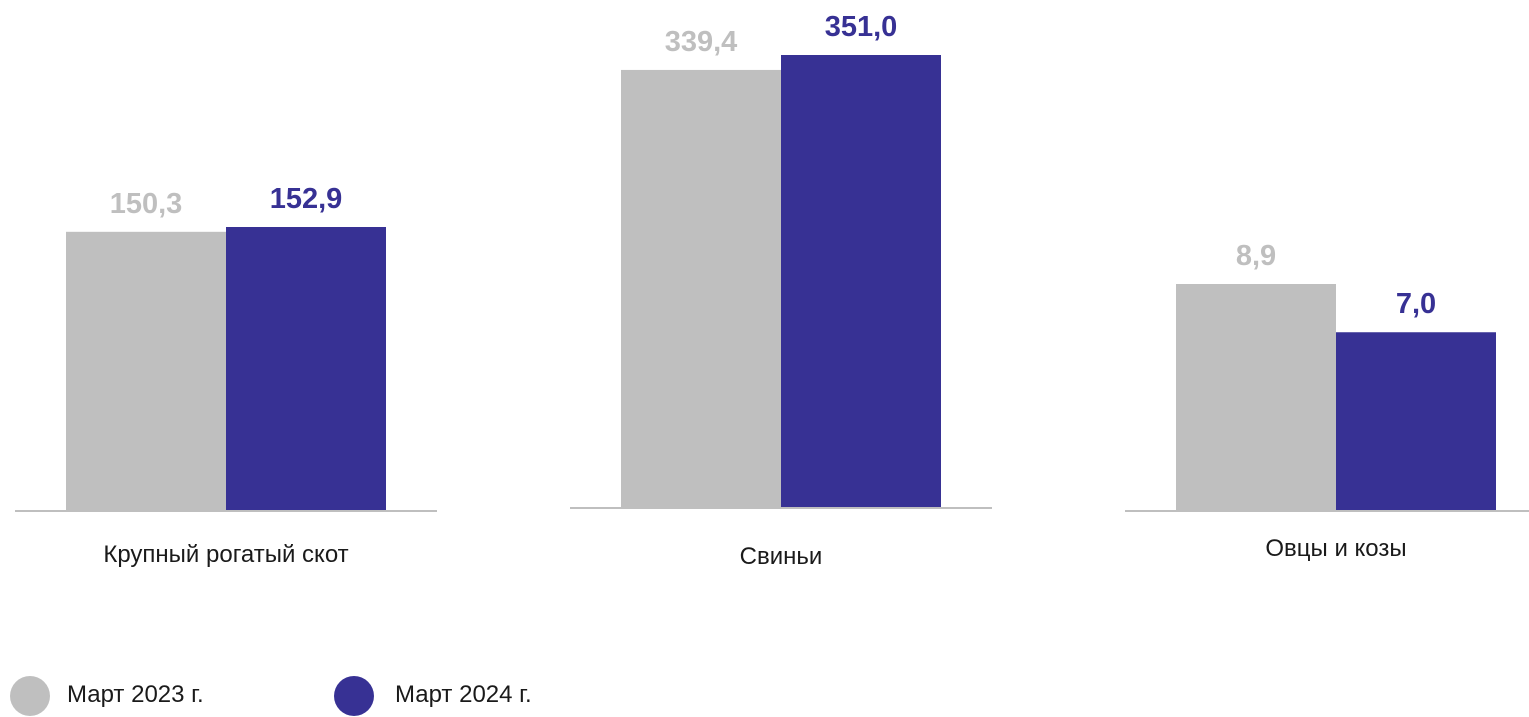 The height and width of the screenshot is (717, 1529). Describe the element at coordinates (861, 281) in the screenshot. I see `bar-pigs-march-2024` at that location.